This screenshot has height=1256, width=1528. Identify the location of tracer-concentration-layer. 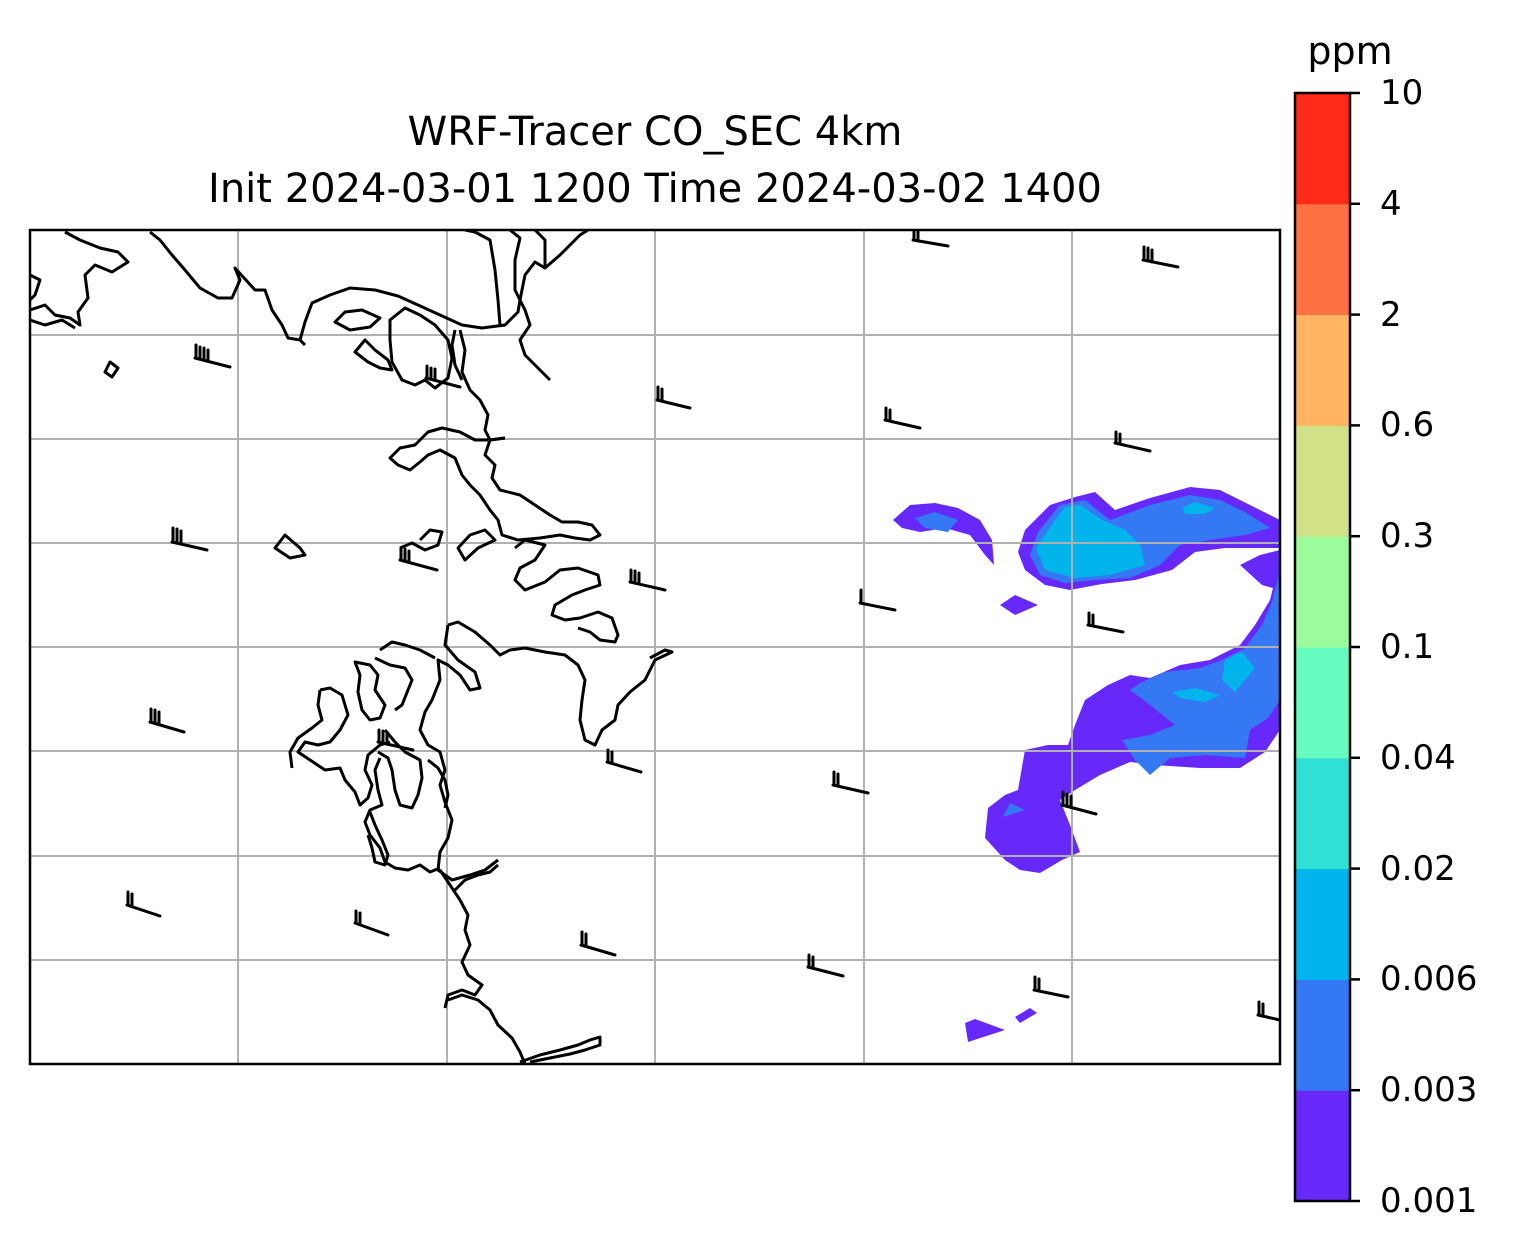
(1086, 764).